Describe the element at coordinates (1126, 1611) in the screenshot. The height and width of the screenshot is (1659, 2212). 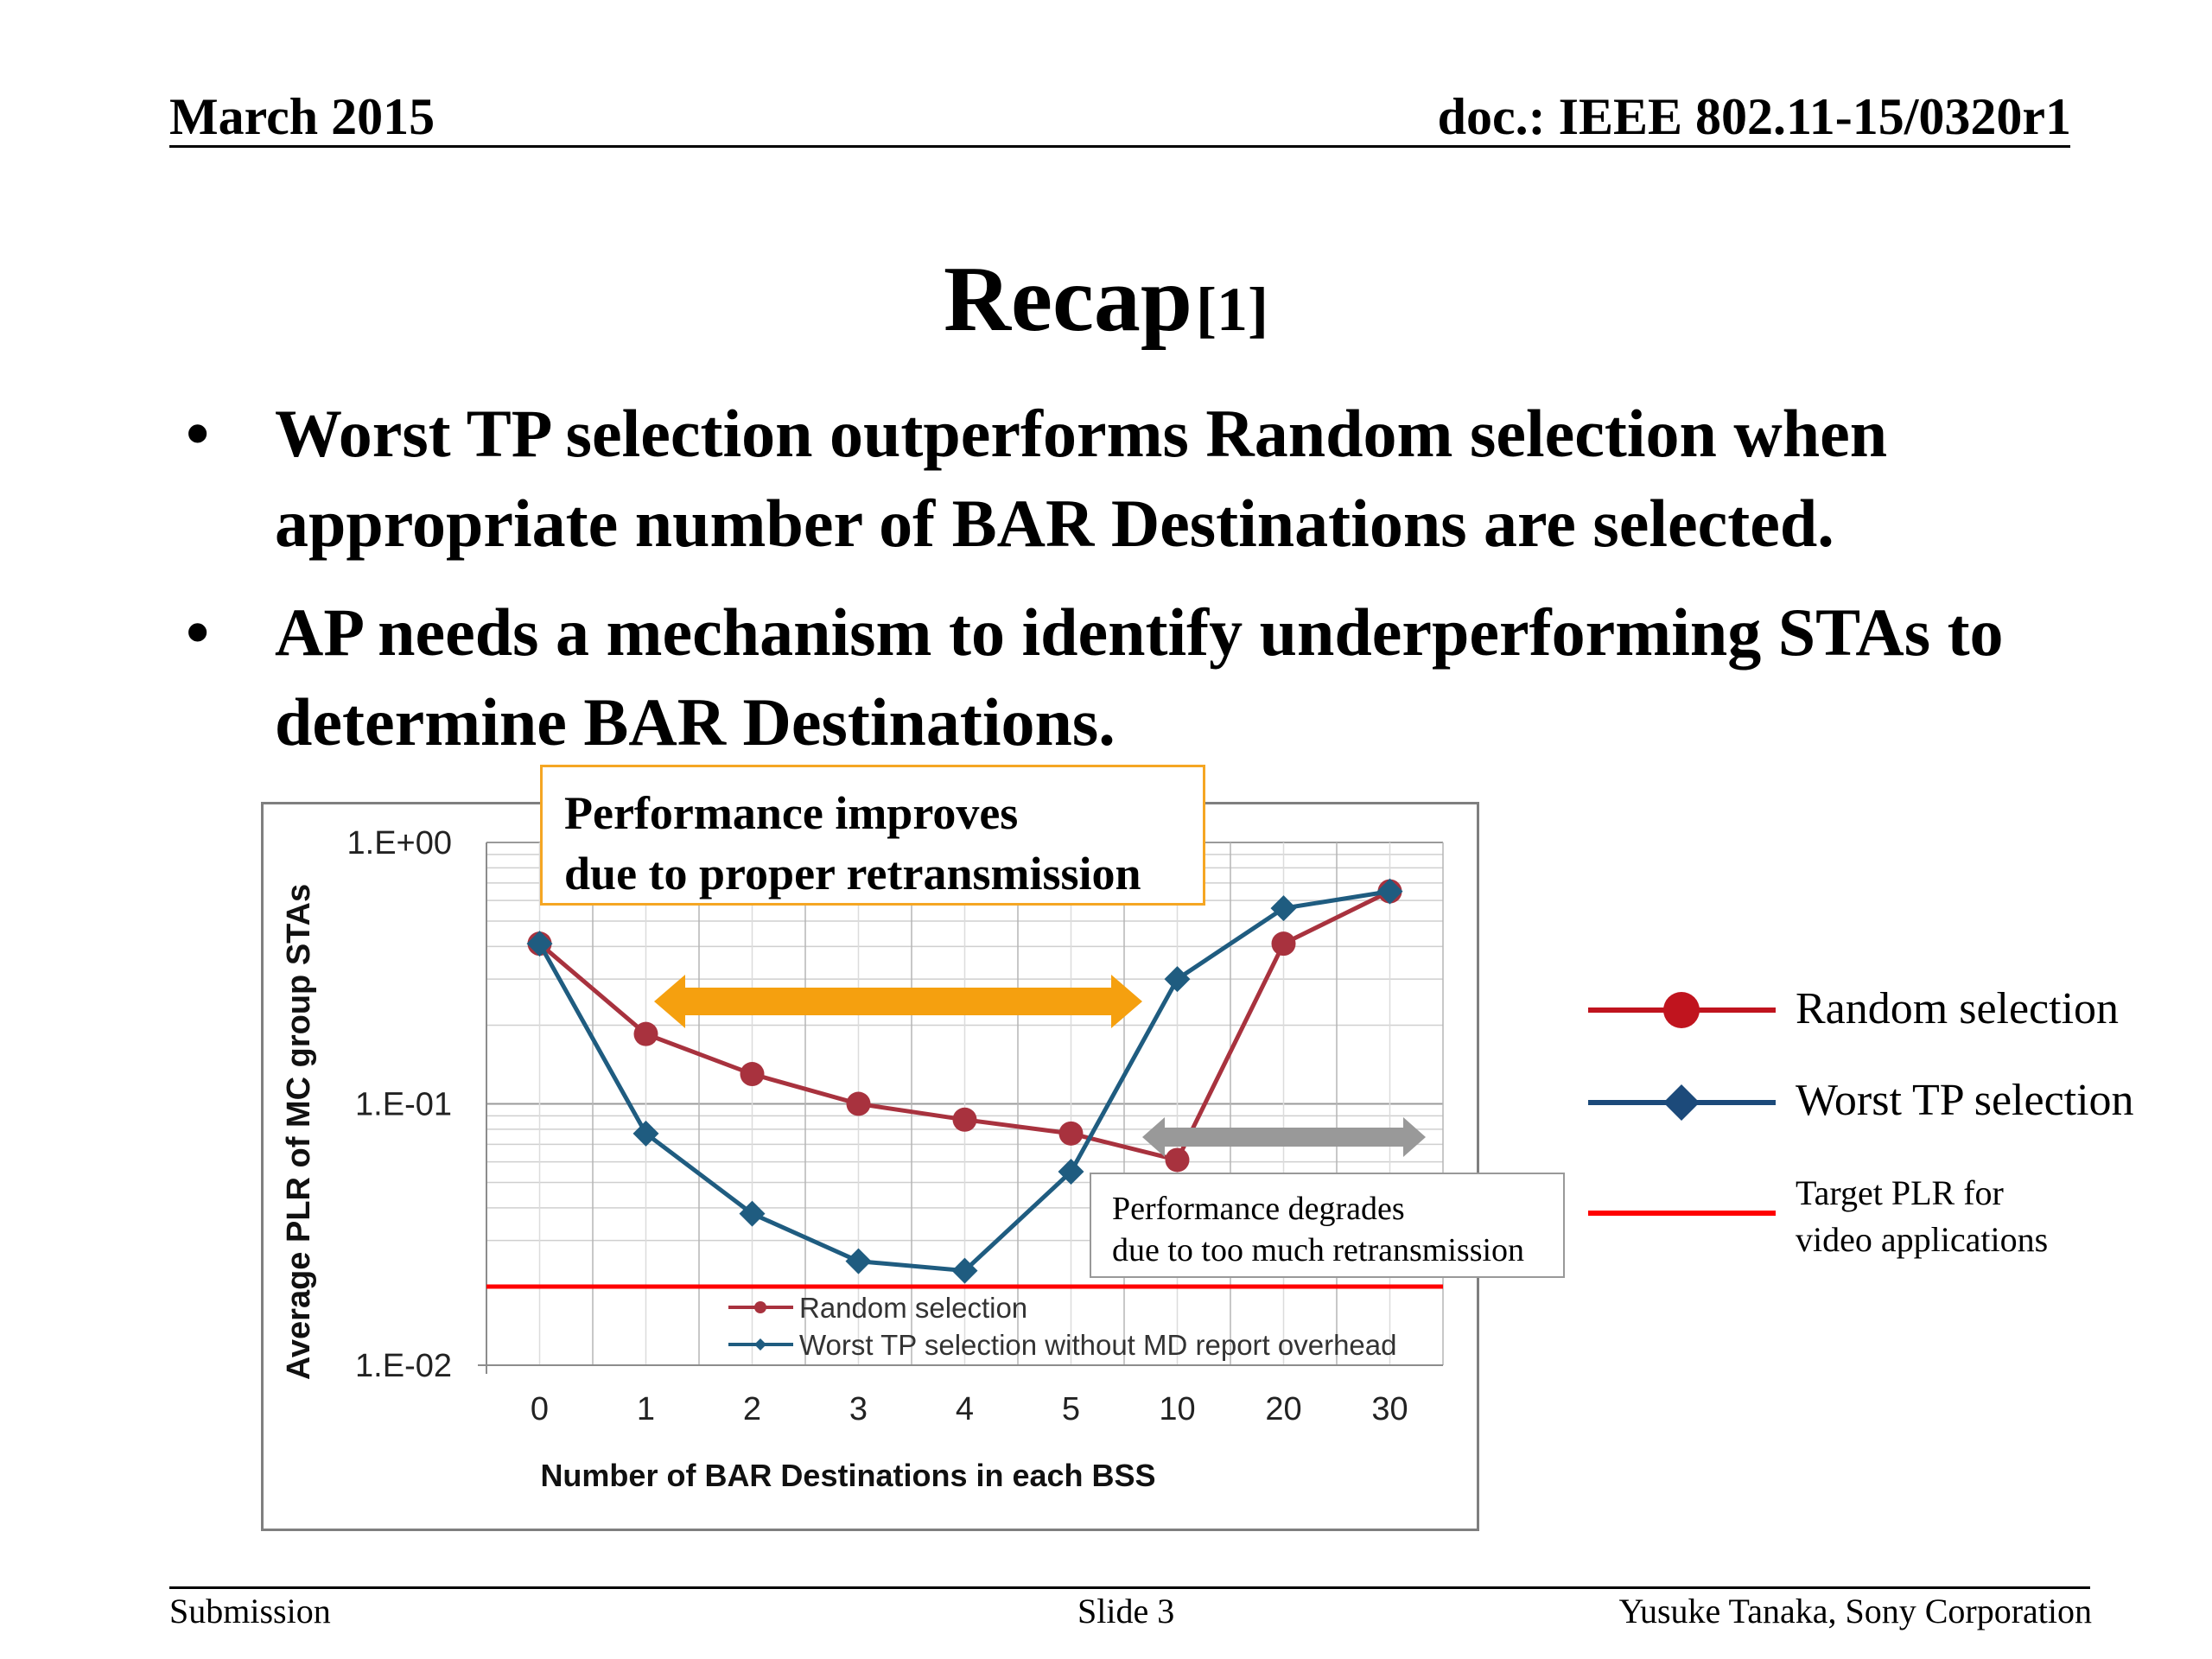
I see `footer-slide-number: Slide 3` at that location.